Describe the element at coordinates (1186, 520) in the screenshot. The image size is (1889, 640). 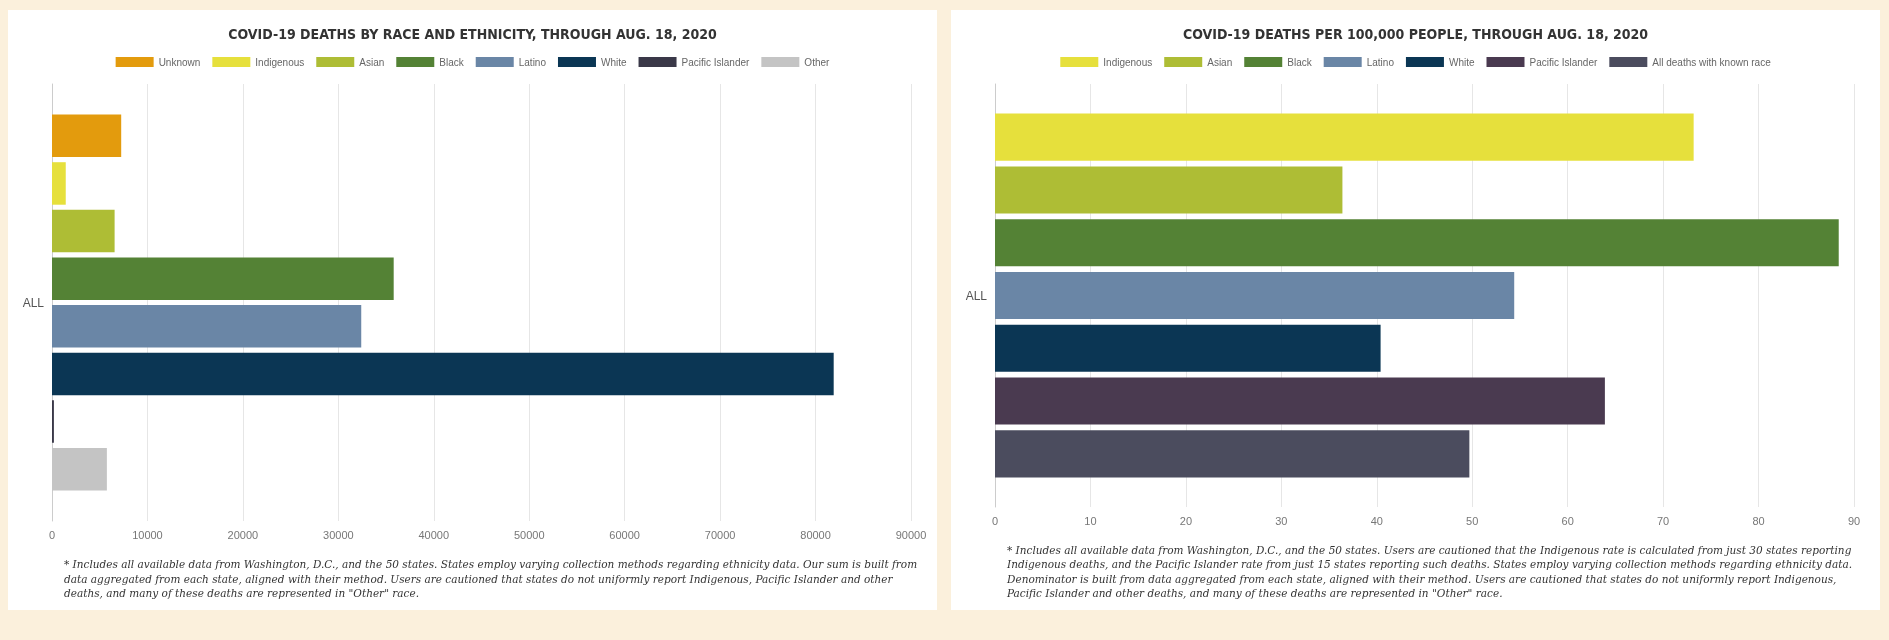
I see `x-tick-label: 20` at that location.